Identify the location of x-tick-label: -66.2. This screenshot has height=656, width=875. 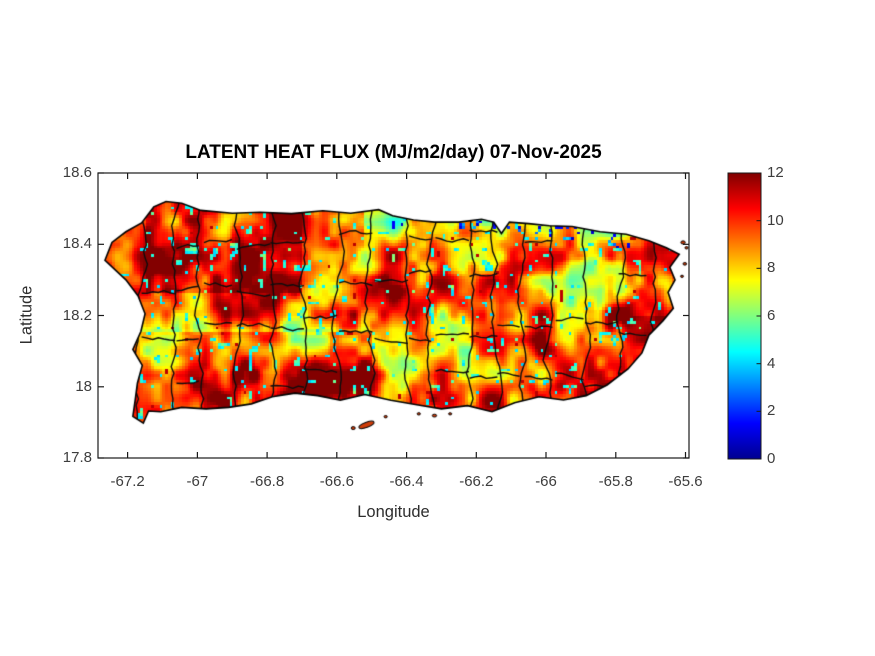
(476, 481).